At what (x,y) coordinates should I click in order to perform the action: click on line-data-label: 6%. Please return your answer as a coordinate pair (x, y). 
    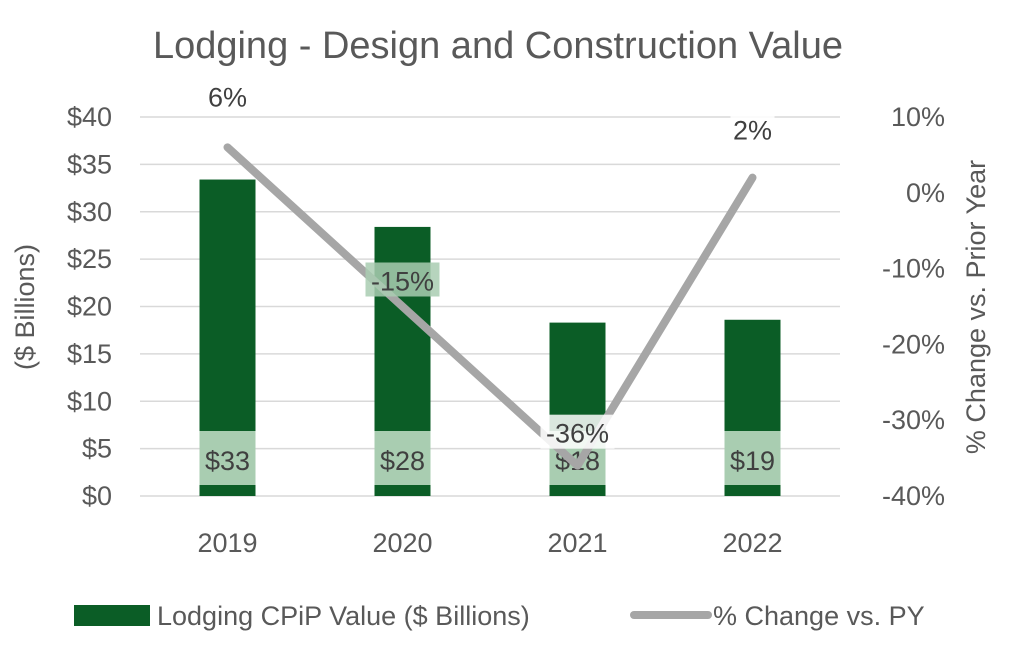
    Looking at the image, I should click on (227, 97).